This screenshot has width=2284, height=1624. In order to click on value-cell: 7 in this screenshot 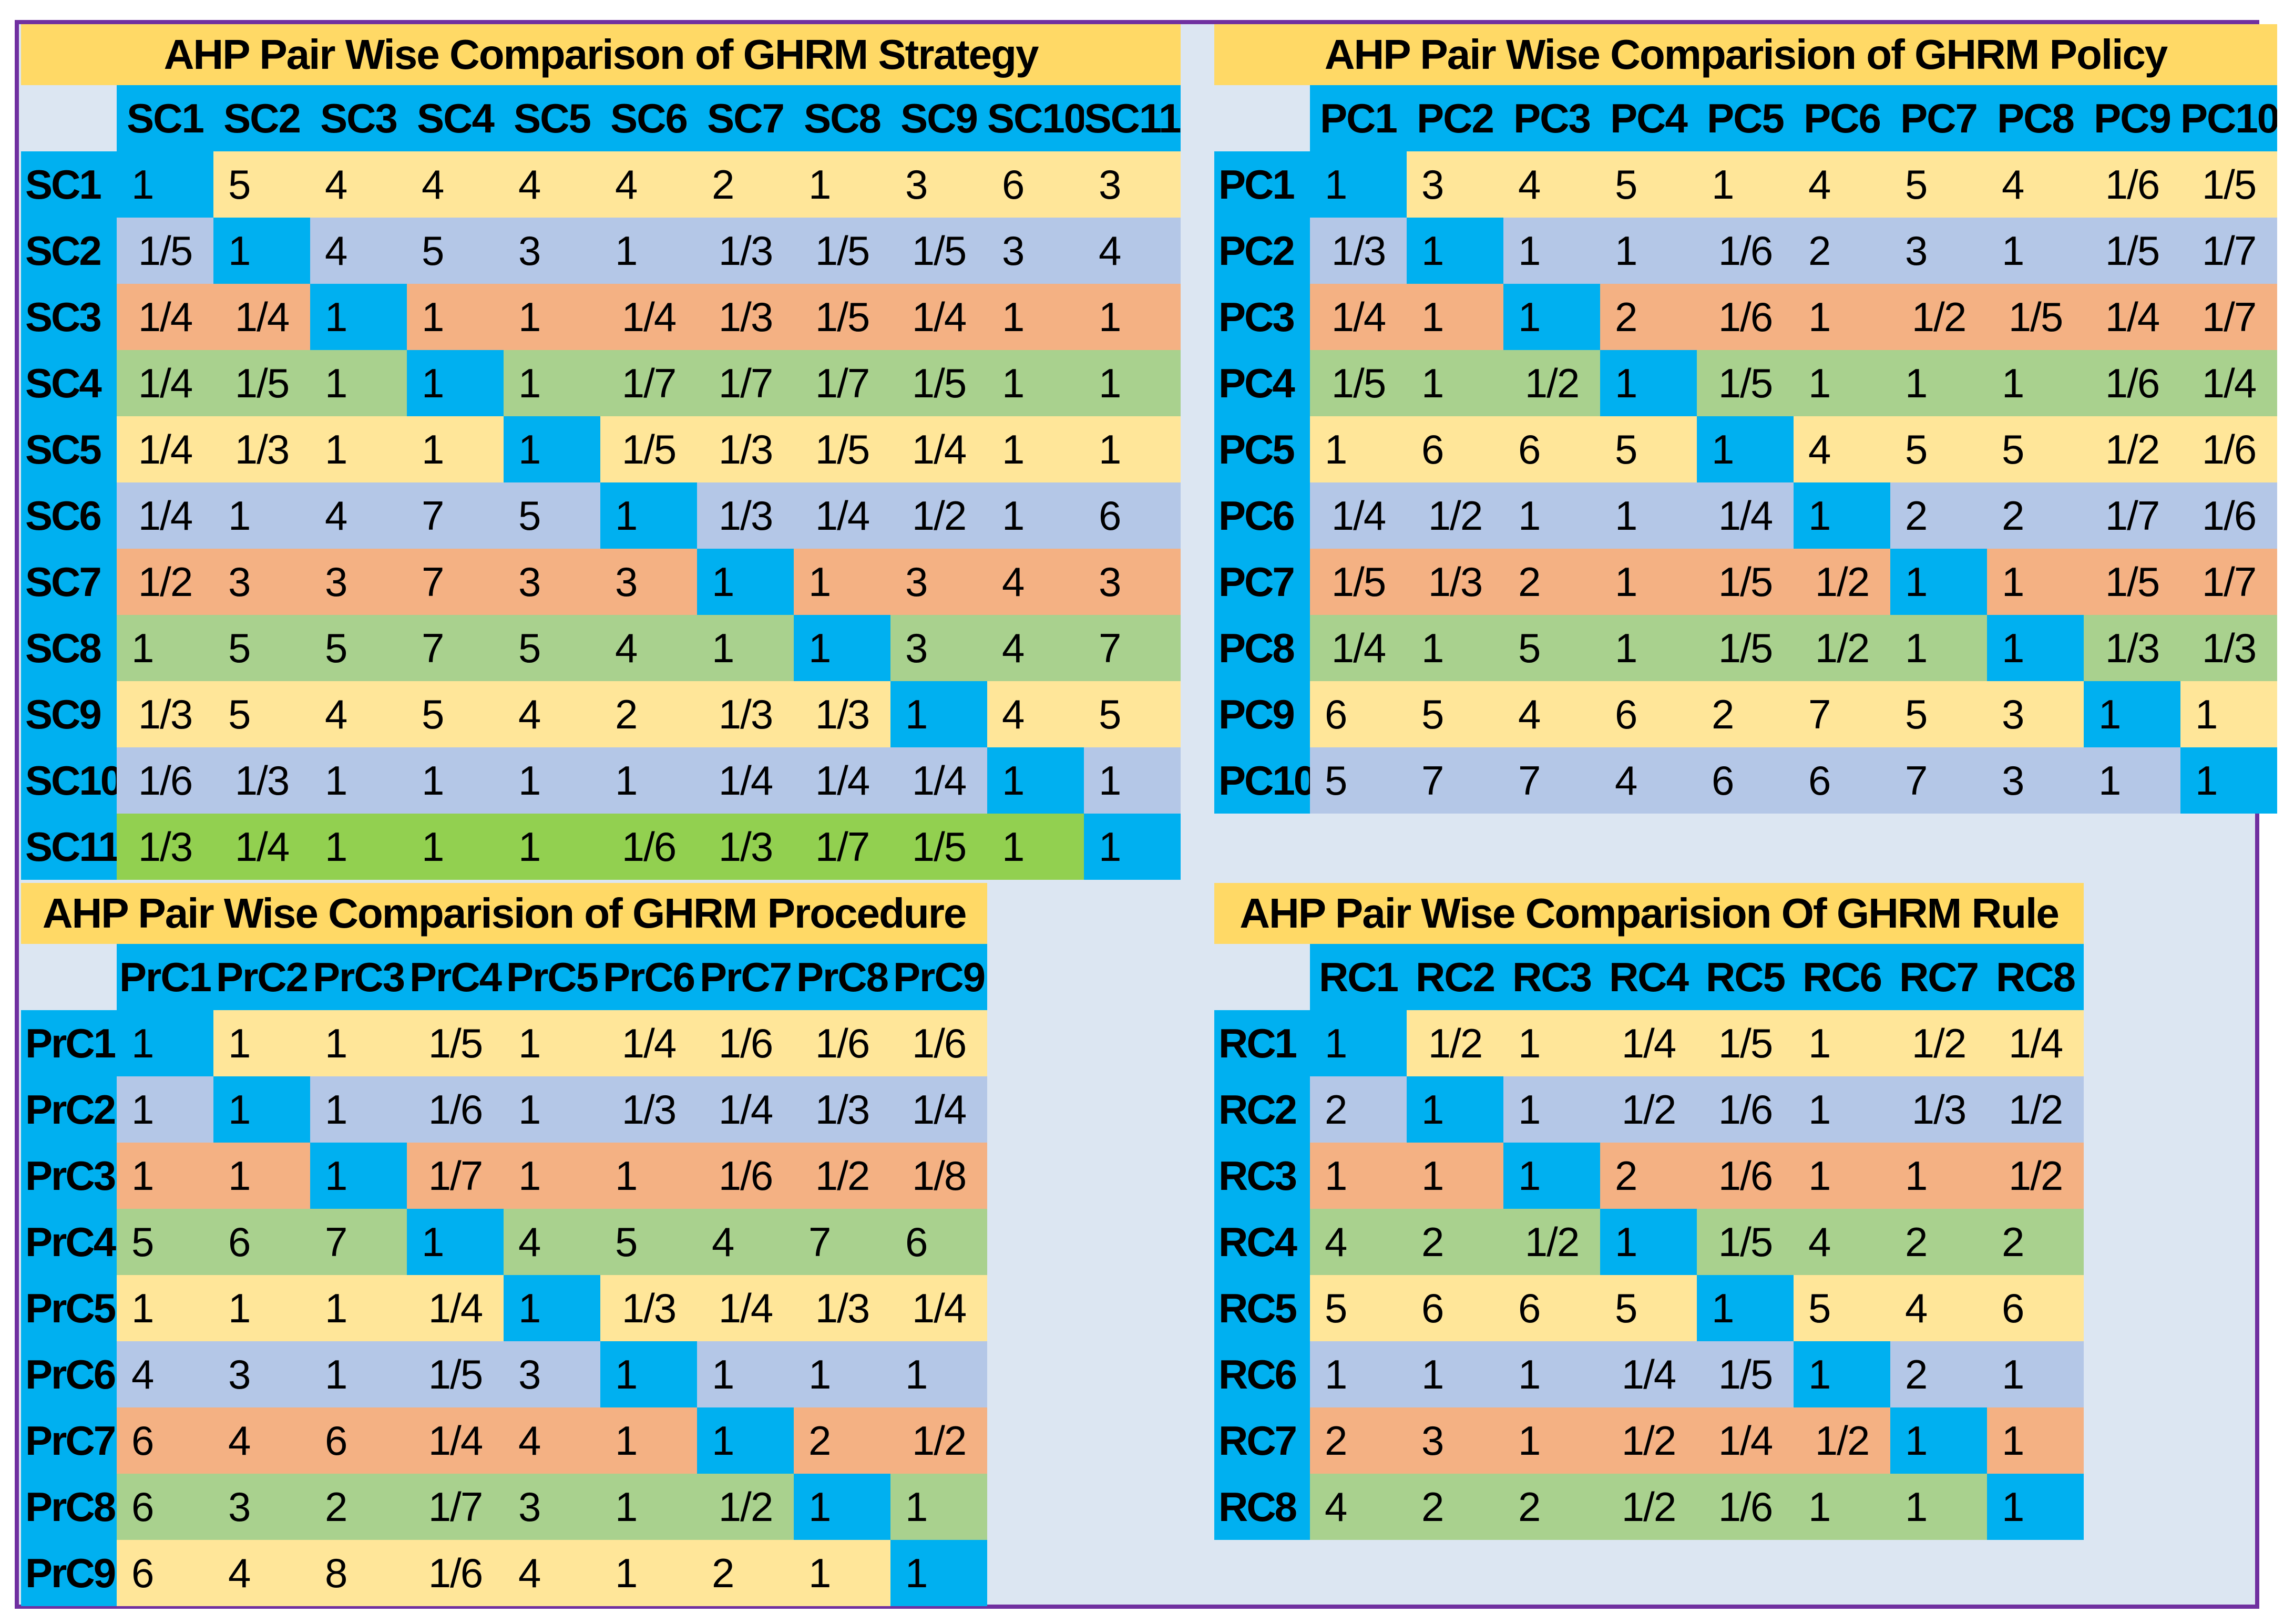, I will do `click(1551, 780)`.